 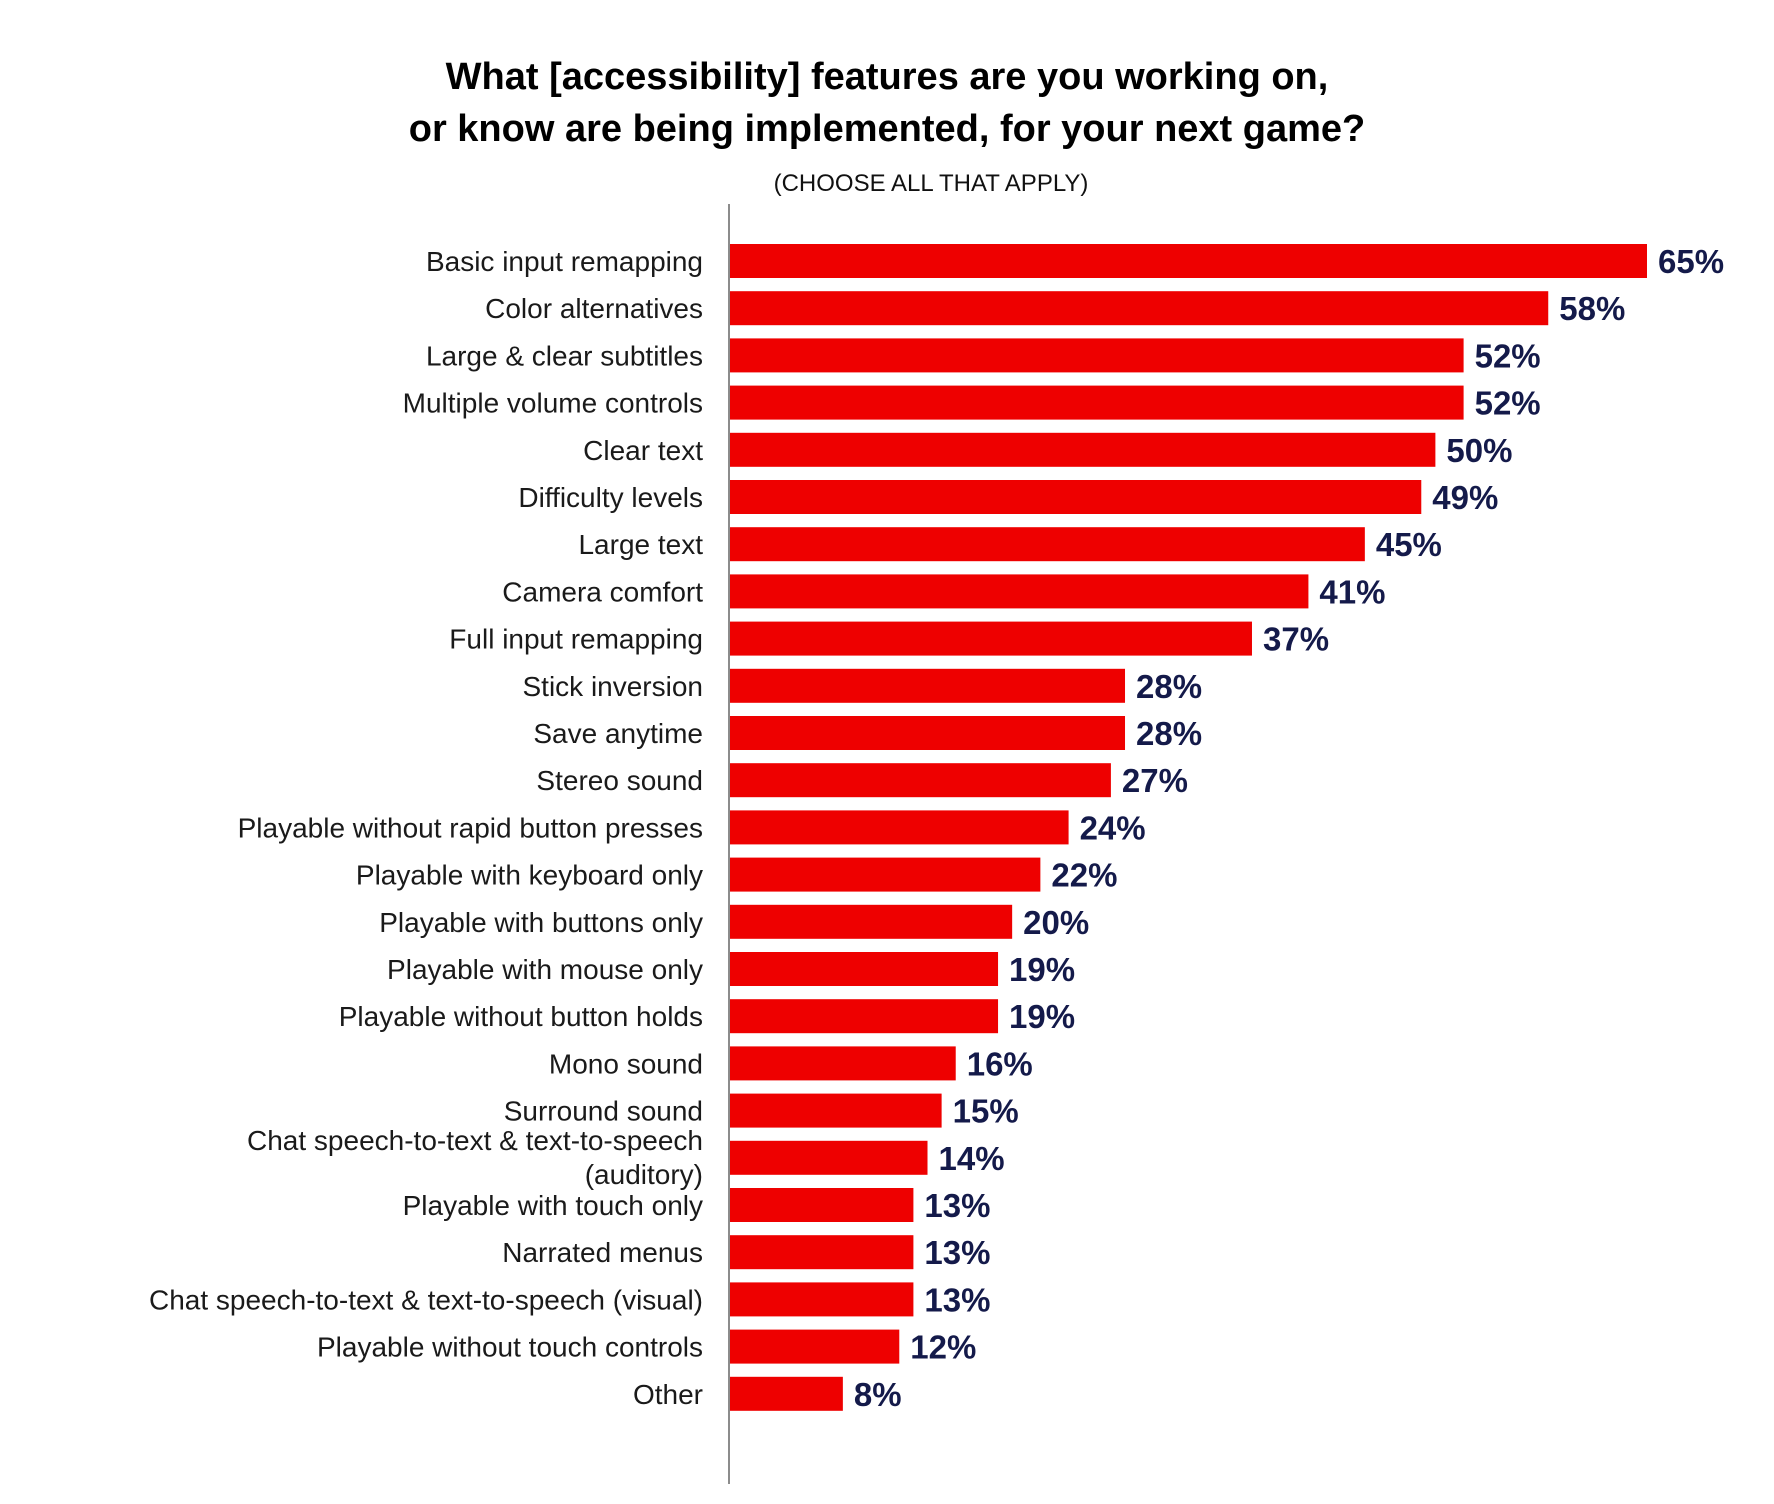 What do you see at coordinates (943, 1347) in the screenshot?
I see `bar-value-label: 12%` at bounding box center [943, 1347].